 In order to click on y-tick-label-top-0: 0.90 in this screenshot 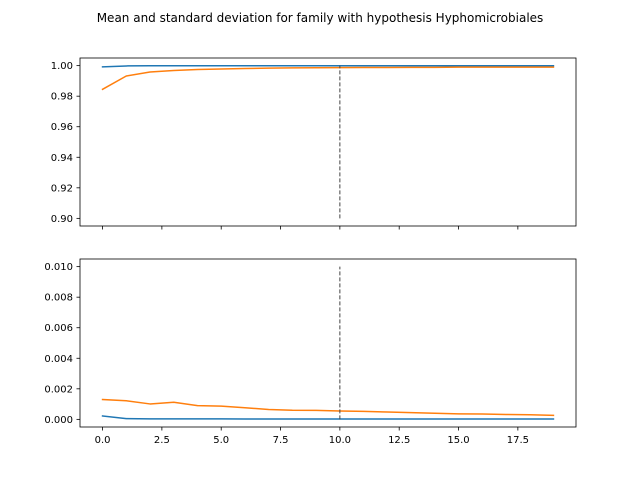, I will do `click(62, 219)`.